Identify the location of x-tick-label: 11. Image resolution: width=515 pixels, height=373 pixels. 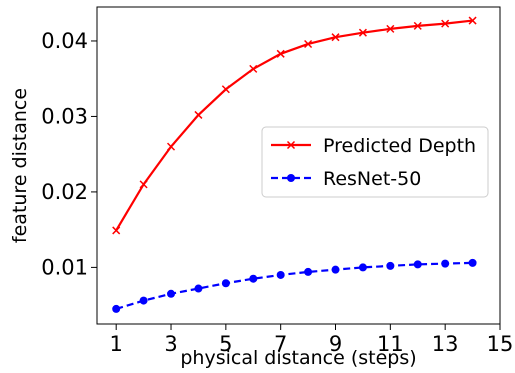
(390, 344).